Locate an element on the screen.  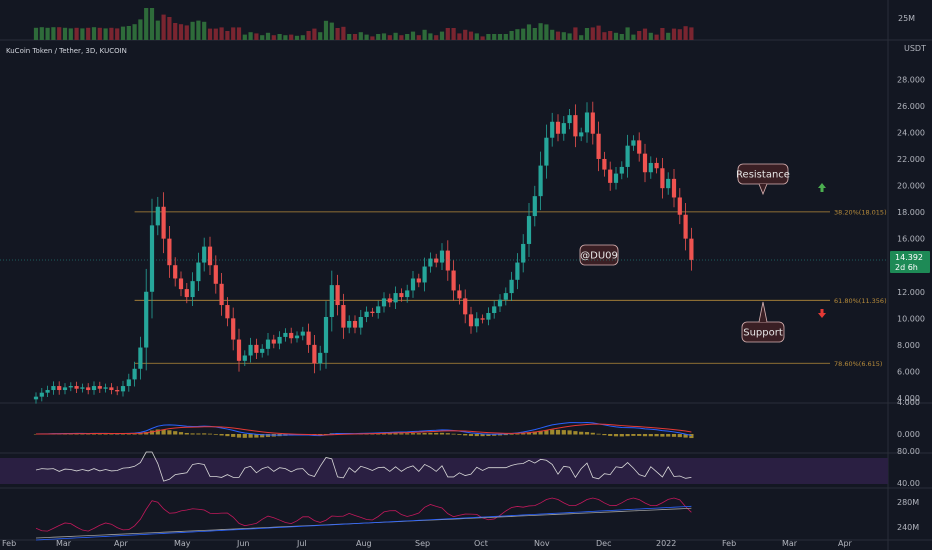
rsi-tick: 80.00 is located at coordinates (908, 451).